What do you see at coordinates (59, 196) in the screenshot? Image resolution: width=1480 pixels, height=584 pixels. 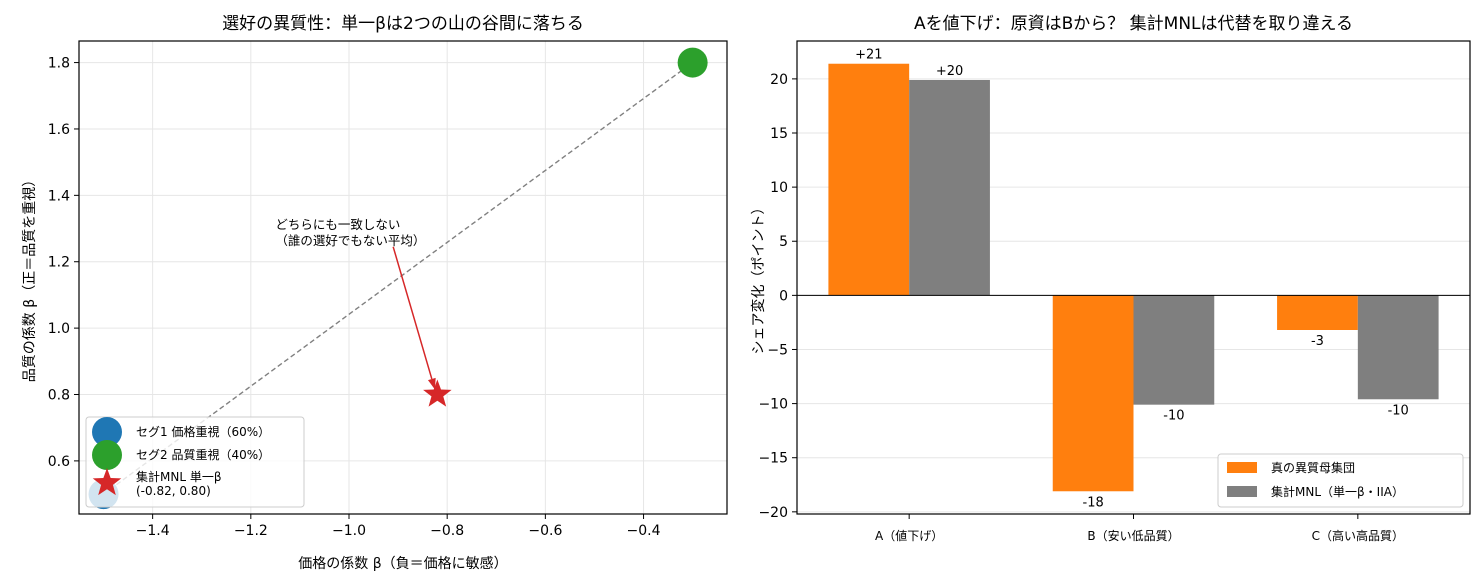 I see `scatter-y-tick-label: 1.4` at bounding box center [59, 196].